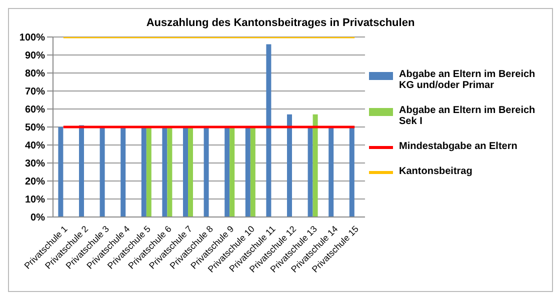  What do you see at coordinates (467, 116) in the screenshot?
I see `legend-label: Abgabe an Eltern im Bereich Sek I` at bounding box center [467, 116].